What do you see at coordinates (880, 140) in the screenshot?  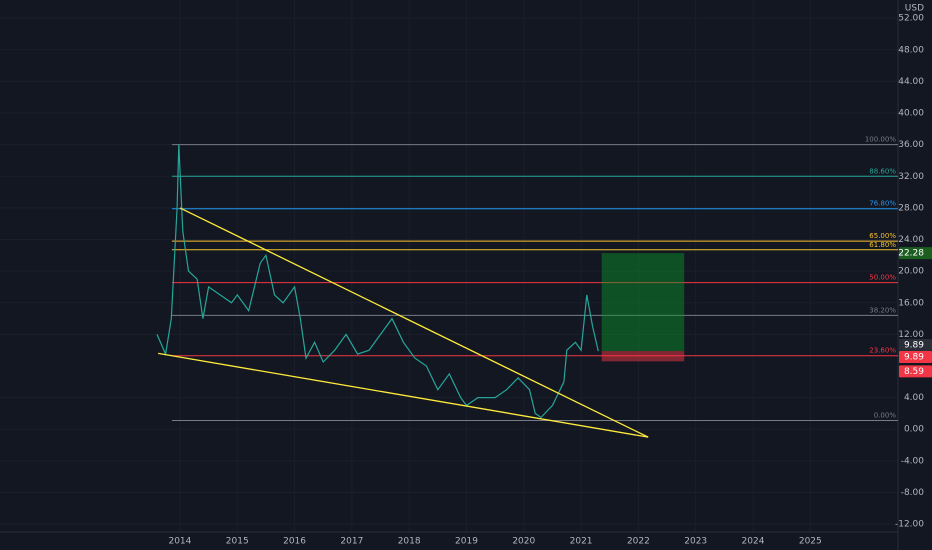 I see `fib-label: 100.00%` at bounding box center [880, 140].